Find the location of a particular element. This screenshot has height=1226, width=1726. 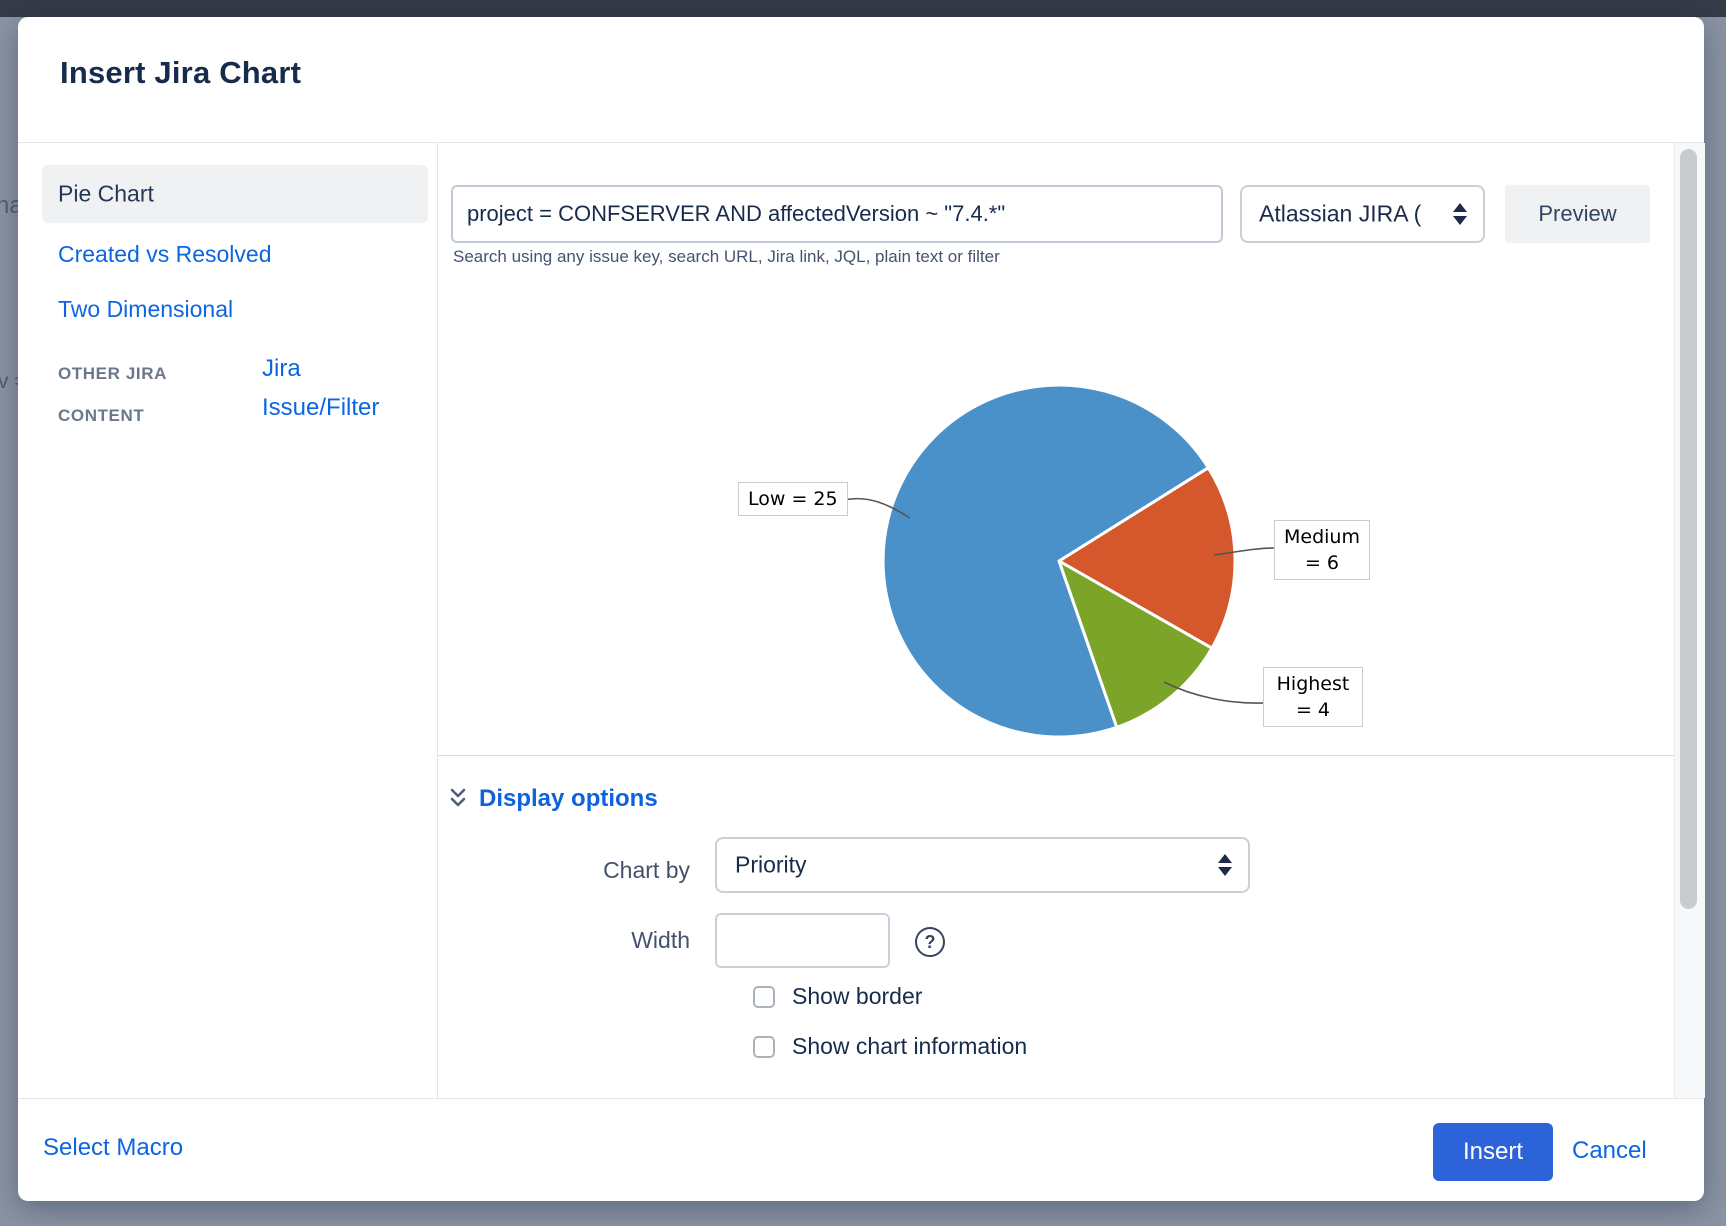

content-scrollbar is located at coordinates (1689, 620).